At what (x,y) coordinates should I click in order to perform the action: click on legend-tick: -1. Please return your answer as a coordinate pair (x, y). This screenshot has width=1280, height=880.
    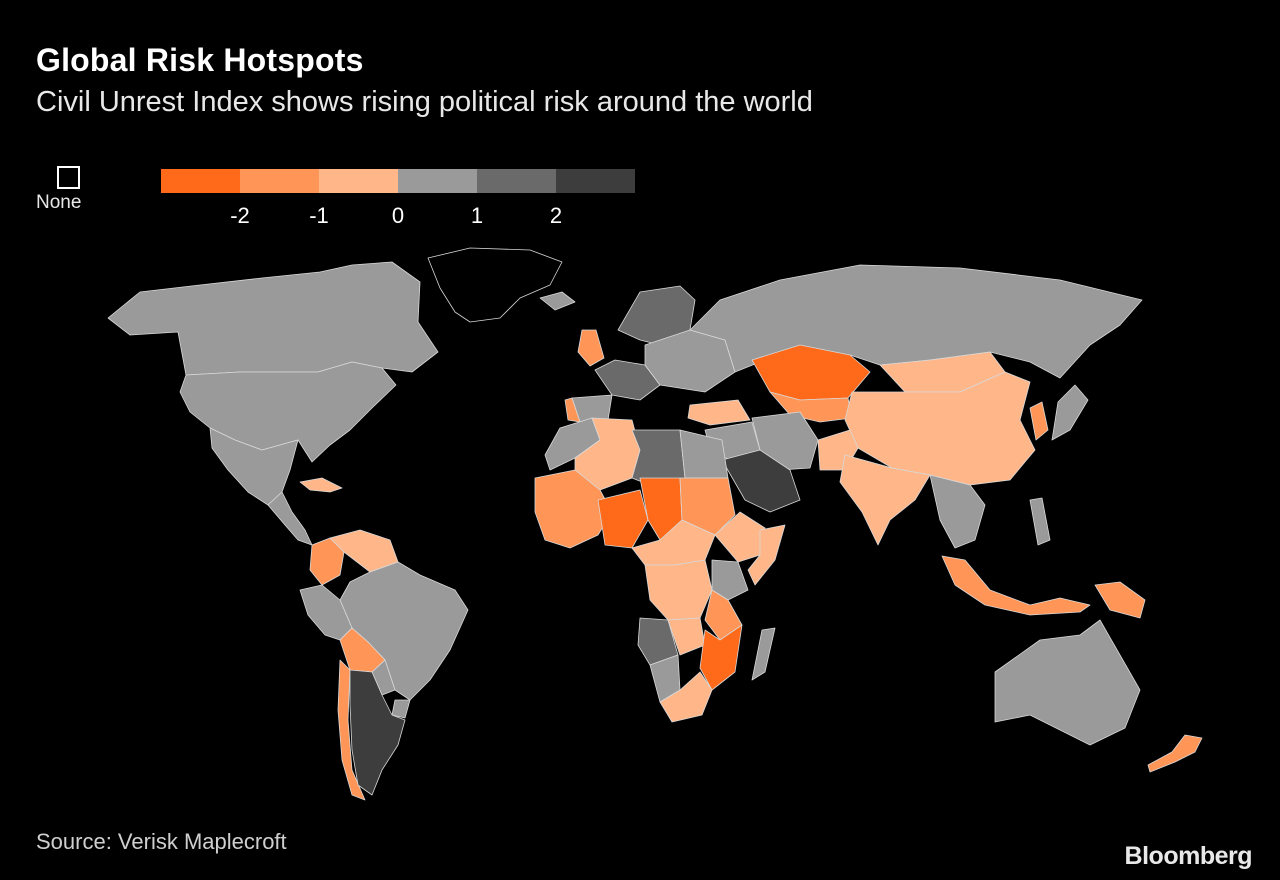
    Looking at the image, I should click on (319, 215).